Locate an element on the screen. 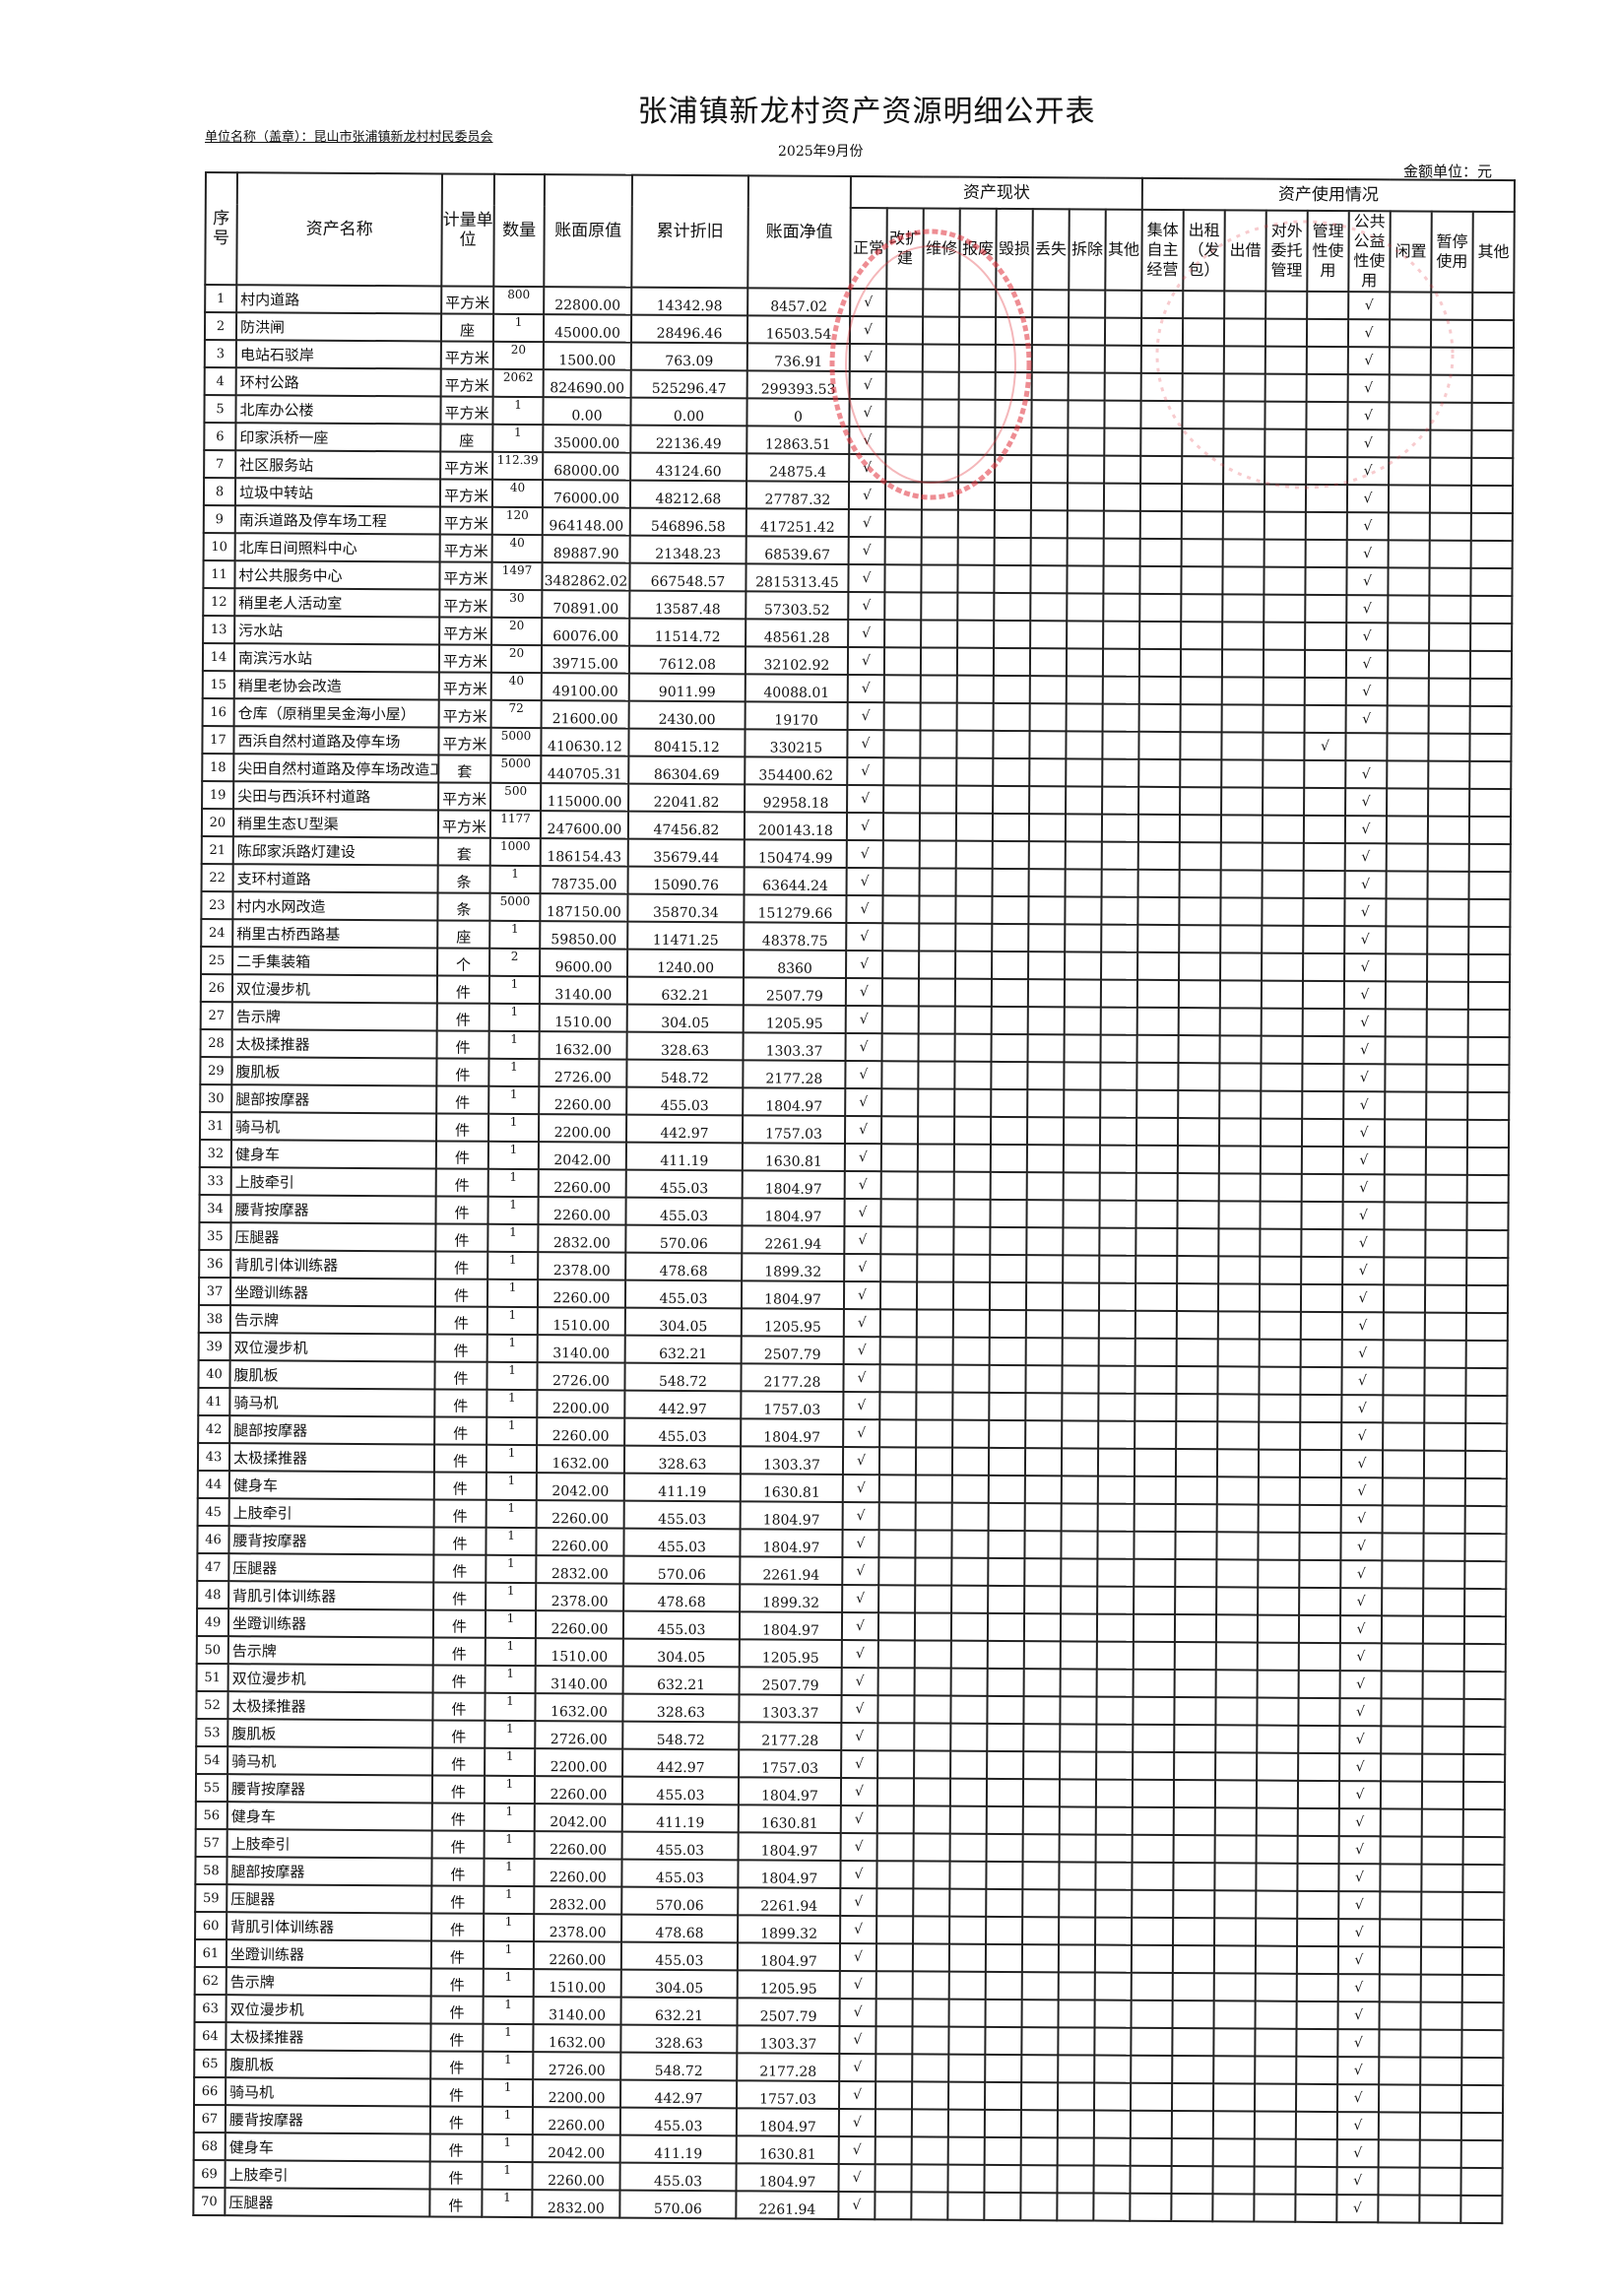 Image resolution: width=1621 pixels, height=2296 pixels. original-value: 2832.00 is located at coordinates (580, 1569).